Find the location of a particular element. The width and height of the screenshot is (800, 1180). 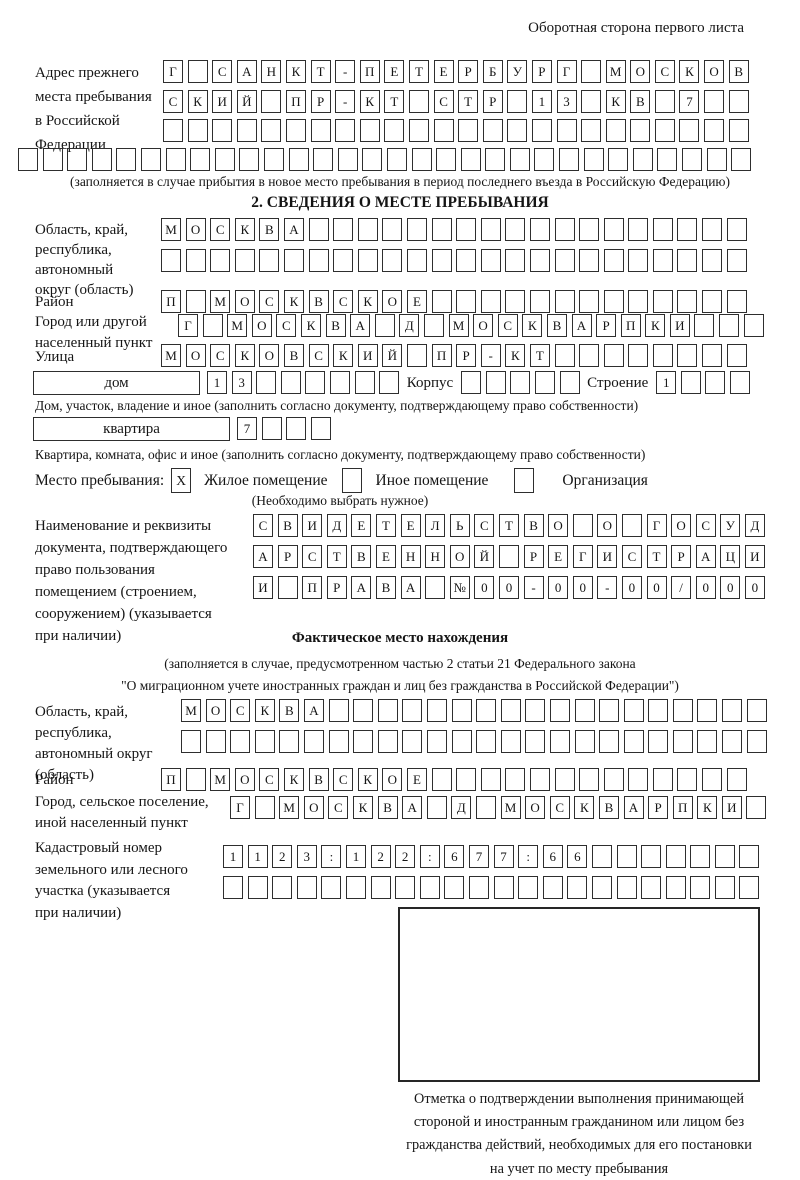

char-cell: Р is located at coordinates (681, 556).